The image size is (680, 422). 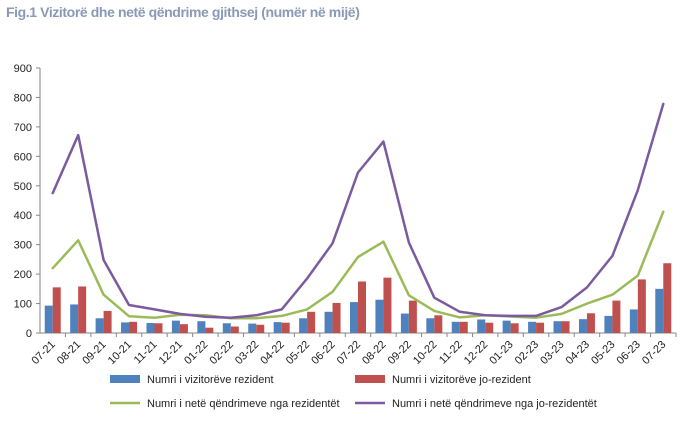 I want to click on y-tick-label: 200, so click(x=23, y=275).